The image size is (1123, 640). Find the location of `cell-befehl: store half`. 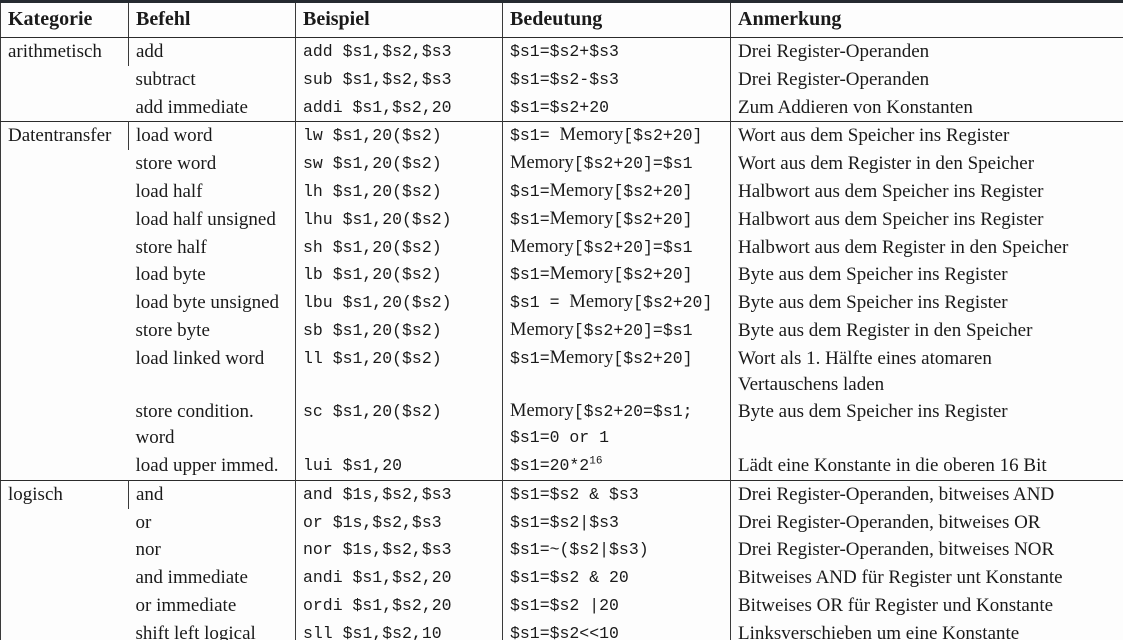

cell-befehl: store half is located at coordinates (171, 247).